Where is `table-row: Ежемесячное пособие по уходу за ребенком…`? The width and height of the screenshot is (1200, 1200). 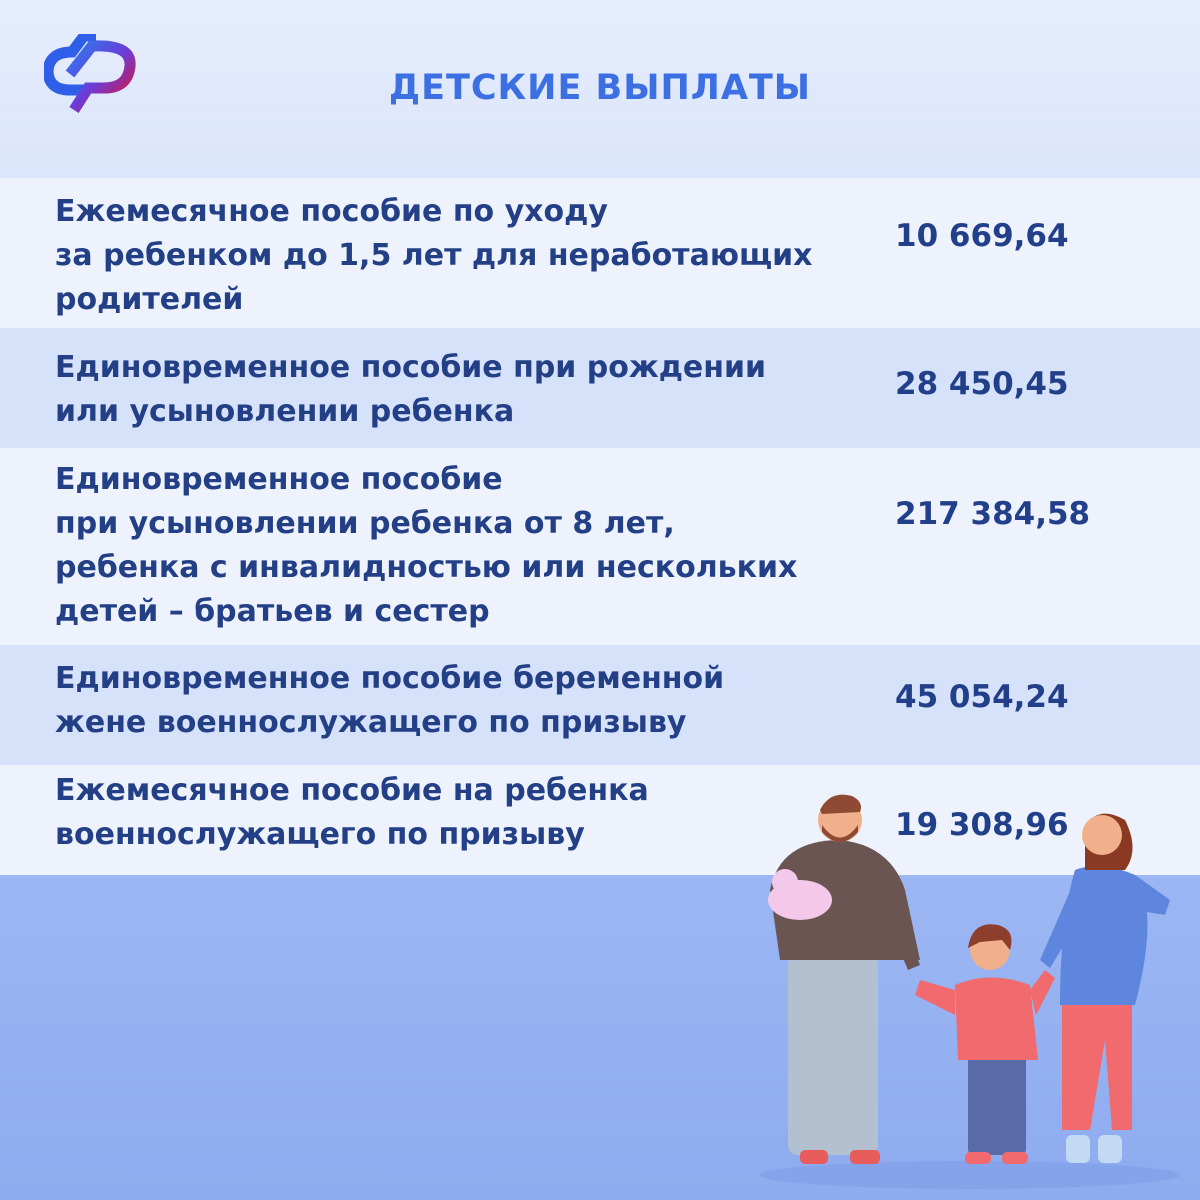 table-row: Ежемесячное пособие по уходу за ребенком… is located at coordinates (600, 253).